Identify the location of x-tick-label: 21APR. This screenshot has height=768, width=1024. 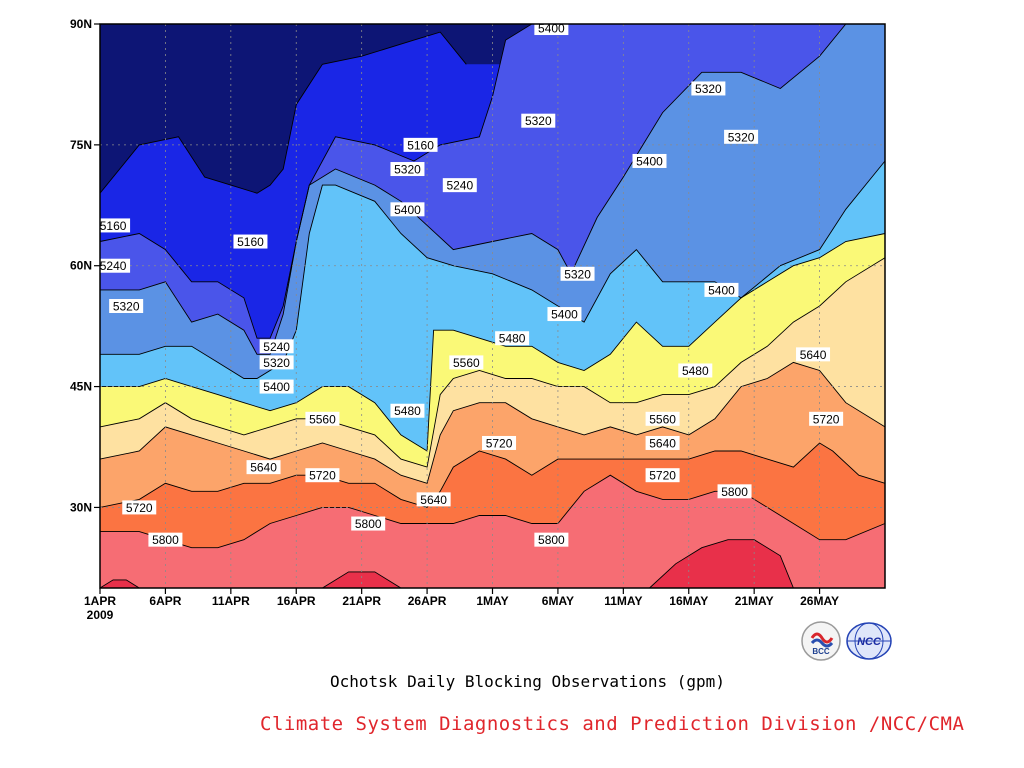
(361, 601).